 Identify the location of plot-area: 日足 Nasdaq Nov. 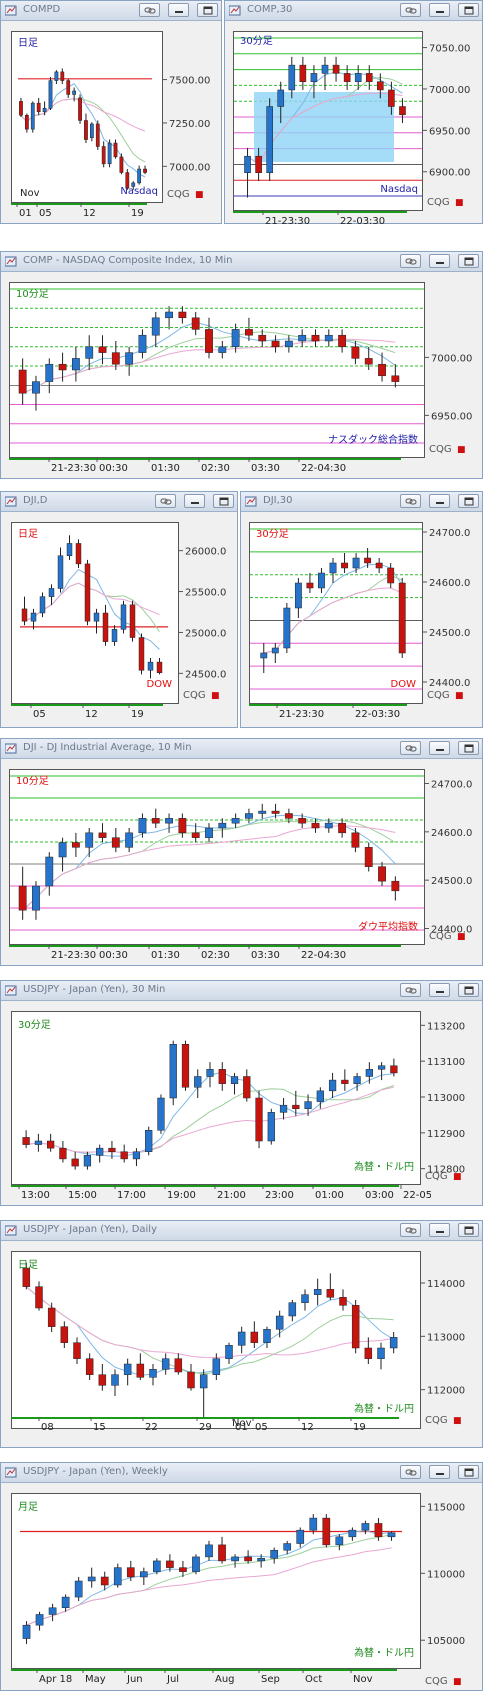
(87, 117).